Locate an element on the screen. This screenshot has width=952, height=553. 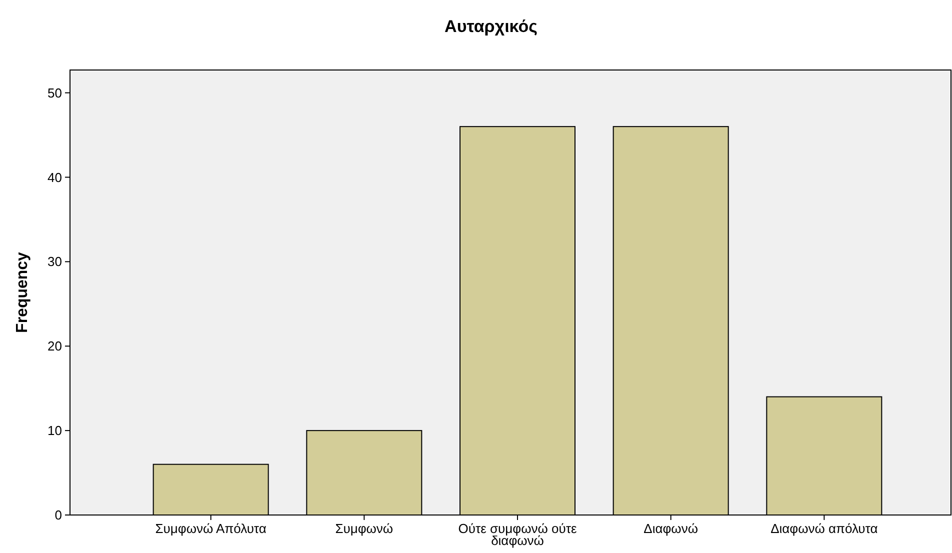
x-tick-label: Διαφωνώ is located at coordinates (671, 528).